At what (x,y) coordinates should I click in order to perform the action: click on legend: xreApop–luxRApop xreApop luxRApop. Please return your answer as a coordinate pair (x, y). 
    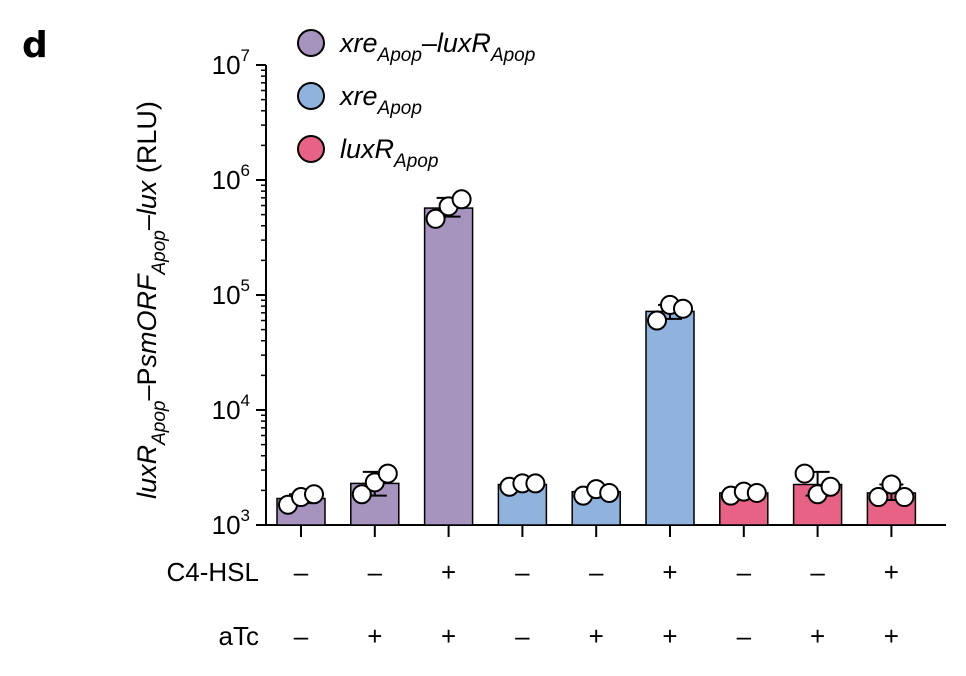
    Looking at the image, I should click on (416, 100).